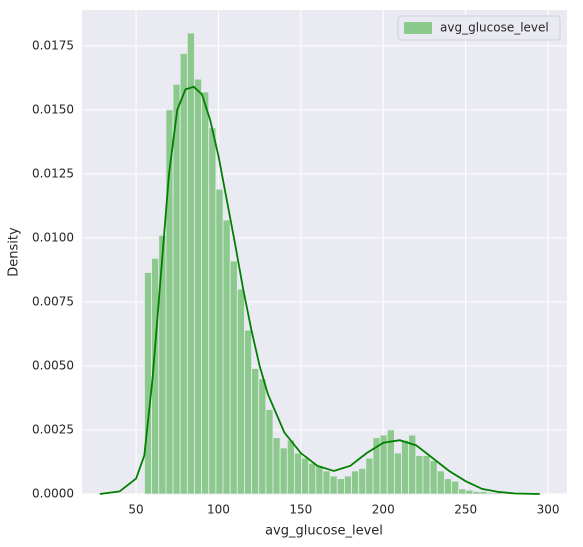 This screenshot has width=583, height=547. What do you see at coordinates (135, 510) in the screenshot?
I see `x-tick-label: 50` at bounding box center [135, 510].